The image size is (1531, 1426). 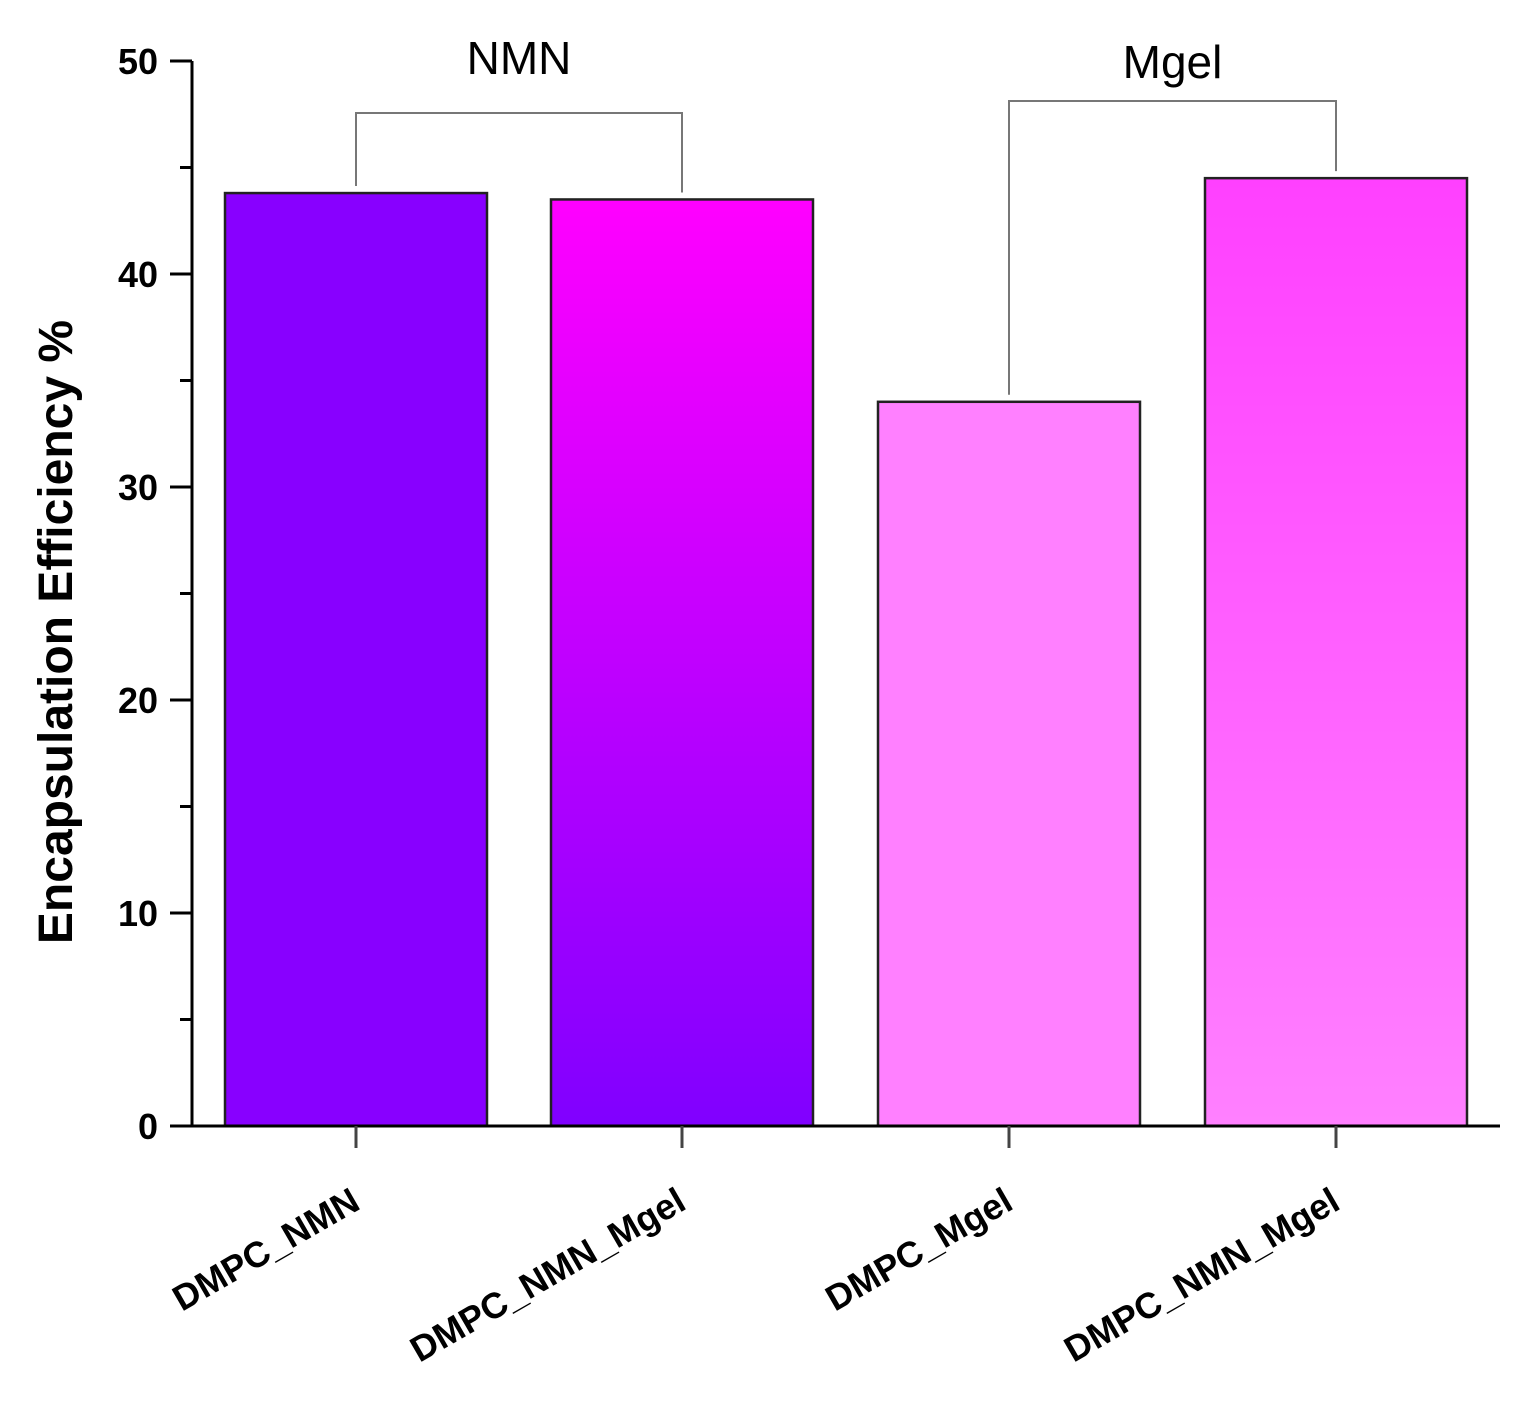 What do you see at coordinates (265, 1249) in the screenshot?
I see `x-category-label: DMPC_NMN` at bounding box center [265, 1249].